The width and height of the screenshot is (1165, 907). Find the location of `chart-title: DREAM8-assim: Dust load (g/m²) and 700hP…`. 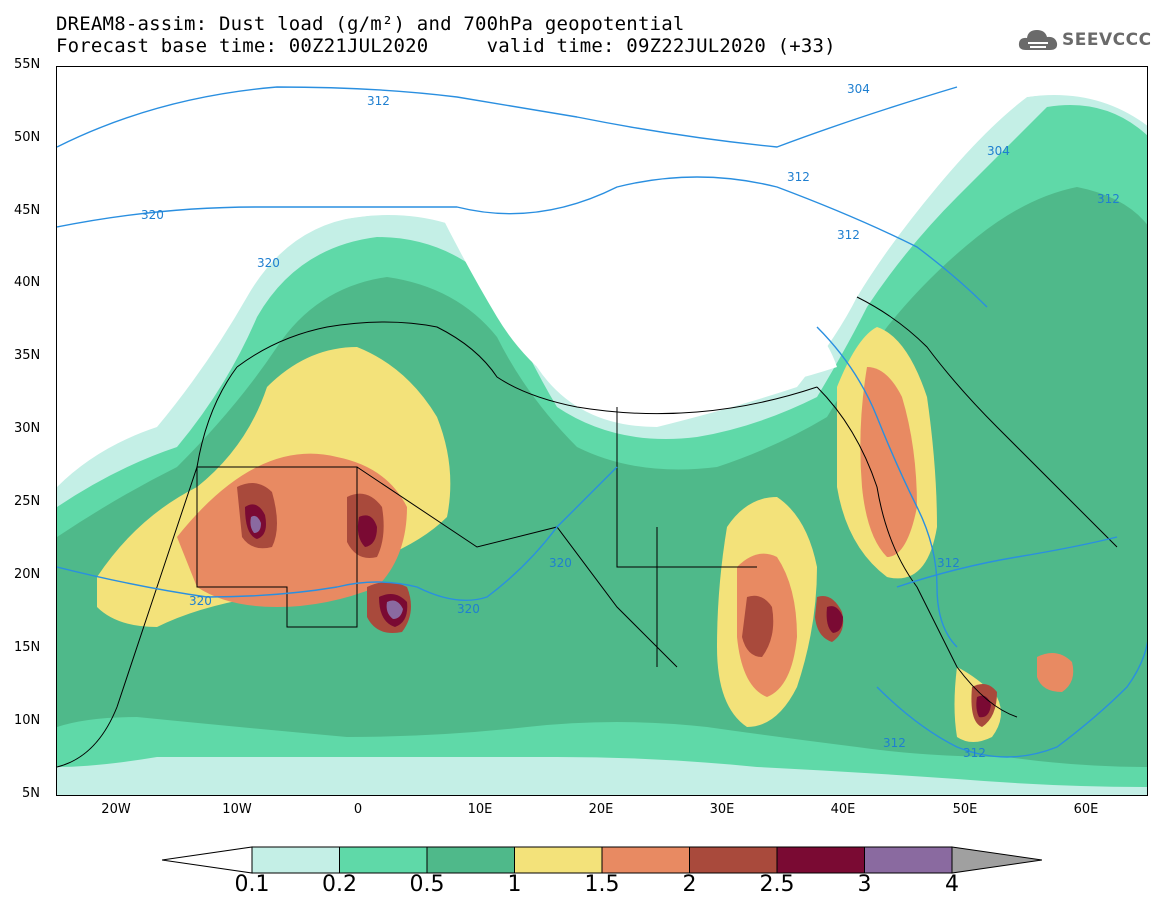

chart-title: DREAM8-assim: Dust load (g/m²) and 700hP… is located at coordinates (370, 24).